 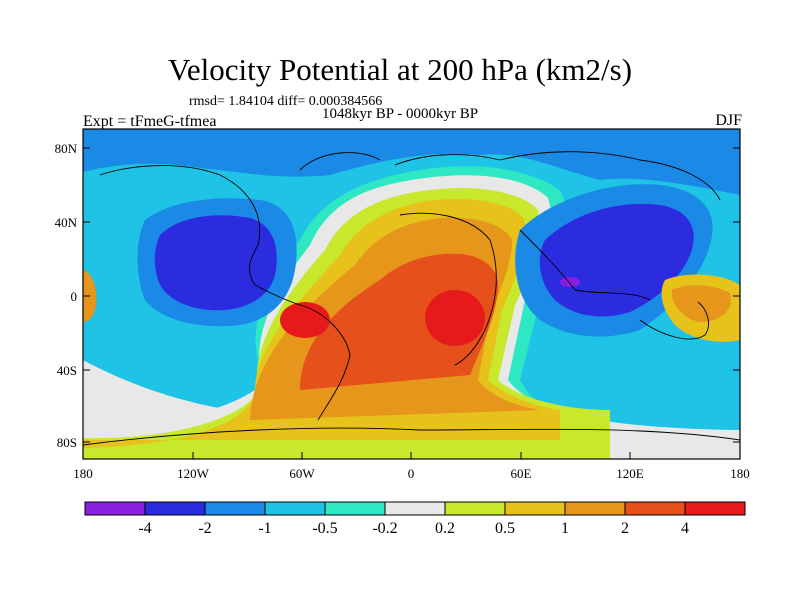 I want to click on lat-tick-label: 0, so click(x=74, y=296).